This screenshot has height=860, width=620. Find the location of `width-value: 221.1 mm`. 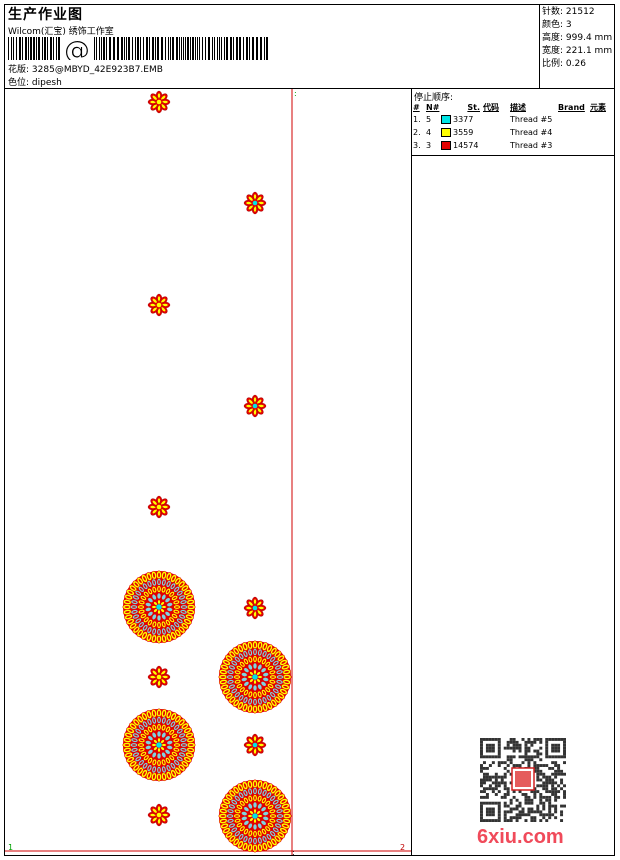

width-value: 221.1 mm is located at coordinates (589, 51).